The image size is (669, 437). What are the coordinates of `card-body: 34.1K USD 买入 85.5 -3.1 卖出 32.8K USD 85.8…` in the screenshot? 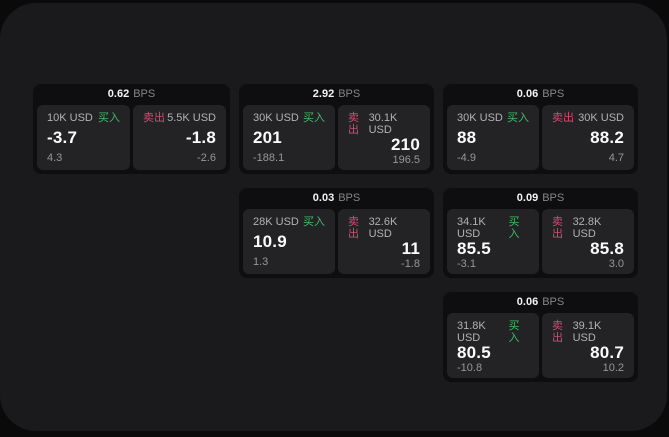 It's located at (540, 241).